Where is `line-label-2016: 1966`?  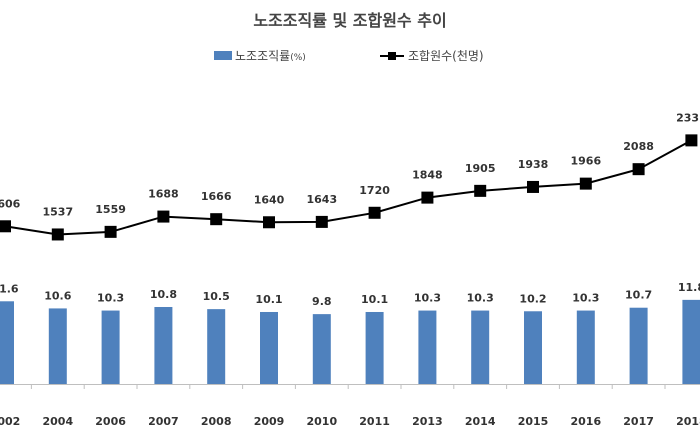
line-label-2016: 1966 is located at coordinates (585, 161).